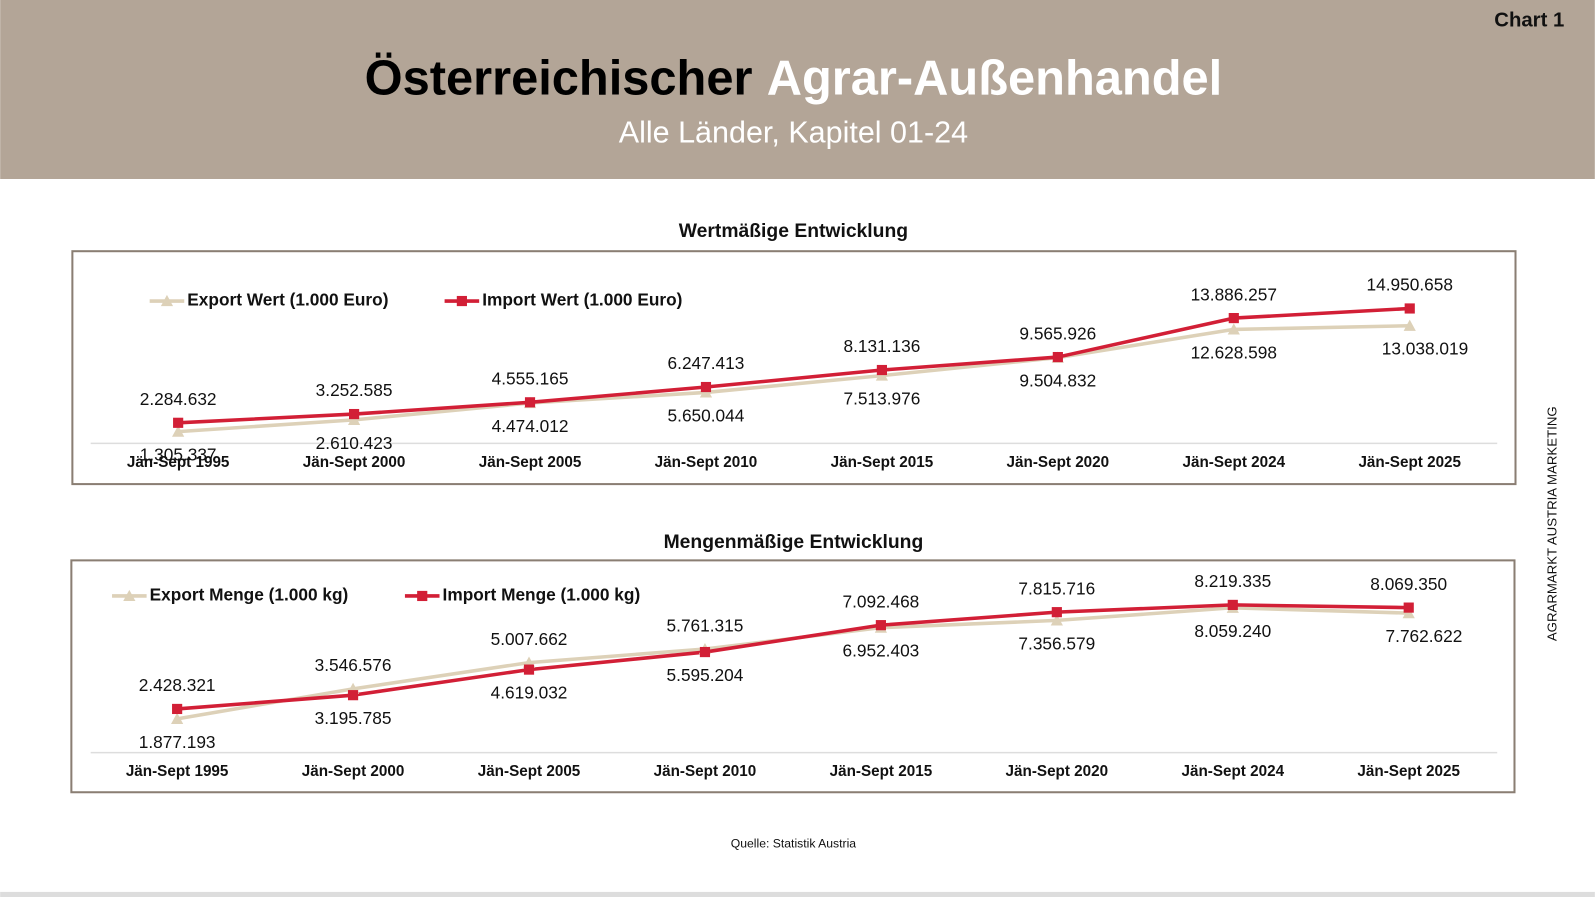 This screenshot has width=1595, height=897. What do you see at coordinates (249, 595) in the screenshot?
I see `legend-label: Export Menge (1.000 kg)` at bounding box center [249, 595].